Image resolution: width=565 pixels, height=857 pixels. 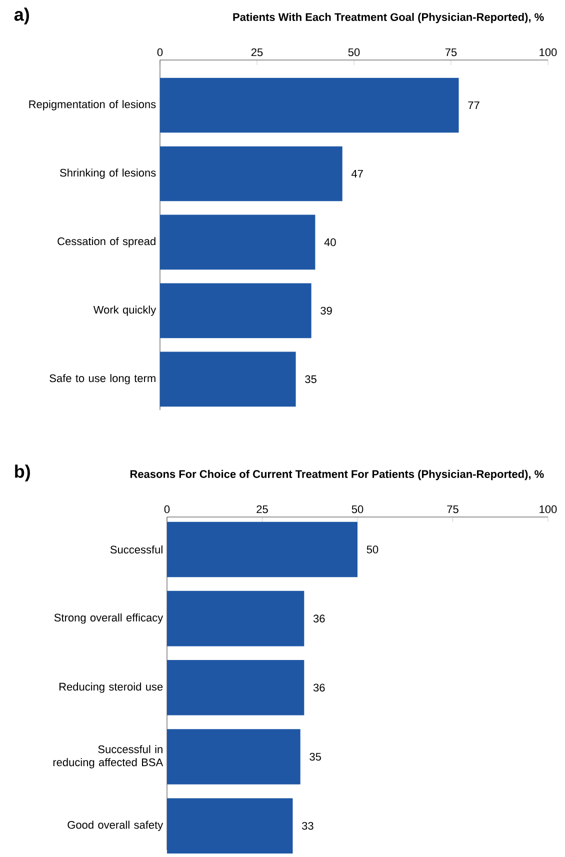 What do you see at coordinates (308, 826) in the screenshot?
I see `data-label: 33` at bounding box center [308, 826].